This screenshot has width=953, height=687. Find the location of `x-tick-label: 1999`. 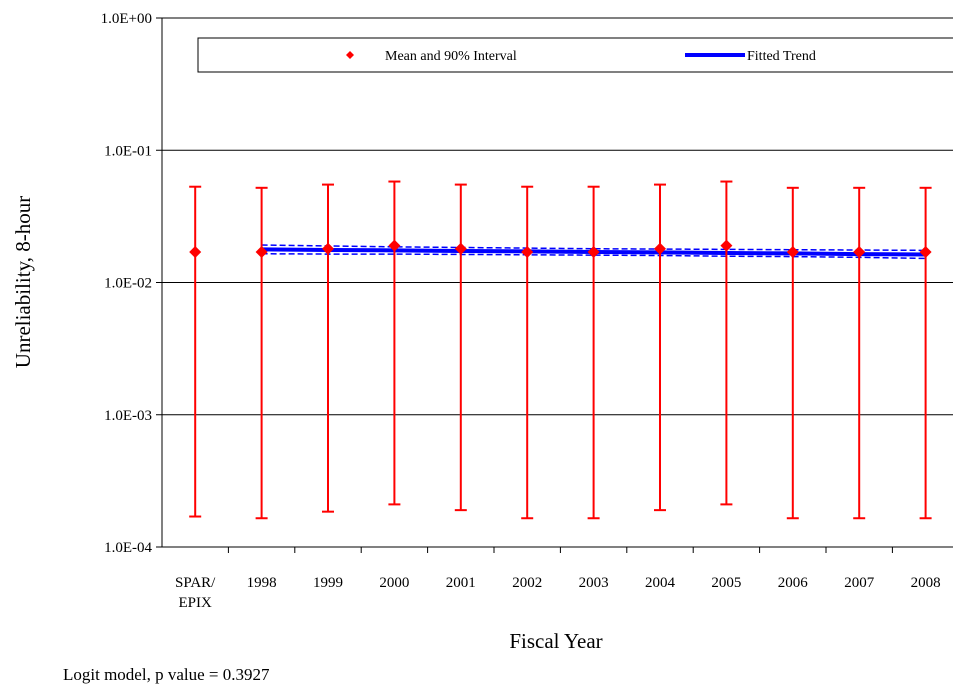

x-tick-label: 1999 is located at coordinates (328, 583).